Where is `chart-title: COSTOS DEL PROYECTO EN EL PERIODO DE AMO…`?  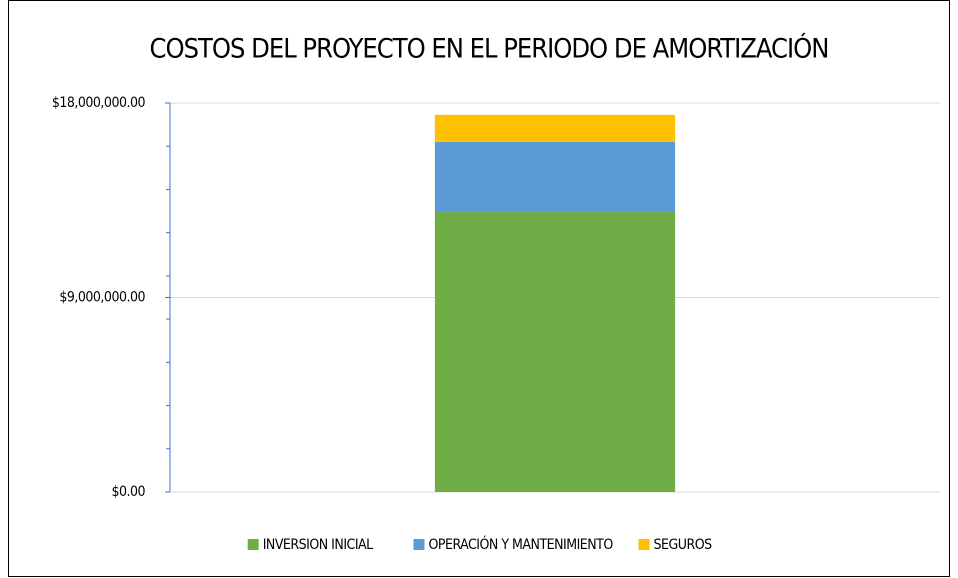 chart-title: COSTOS DEL PROYECTO EN EL PERIODO DE AMO… is located at coordinates (489, 49).